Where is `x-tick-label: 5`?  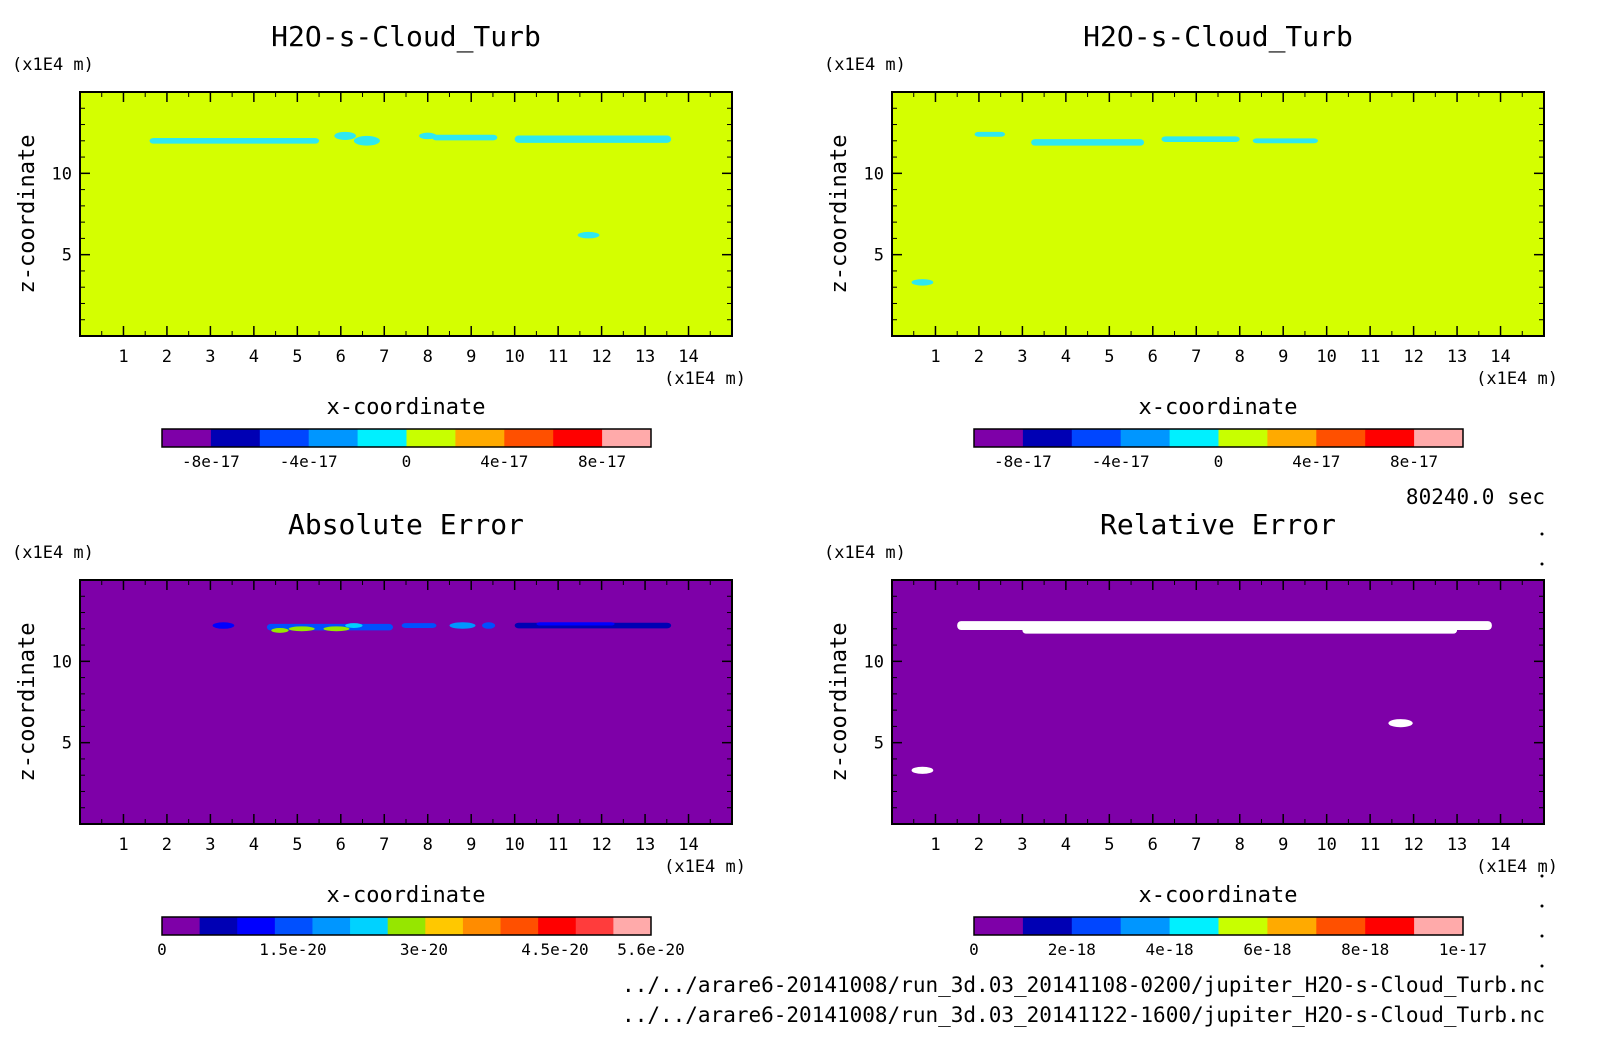 x-tick-label: 5 is located at coordinates (1109, 845).